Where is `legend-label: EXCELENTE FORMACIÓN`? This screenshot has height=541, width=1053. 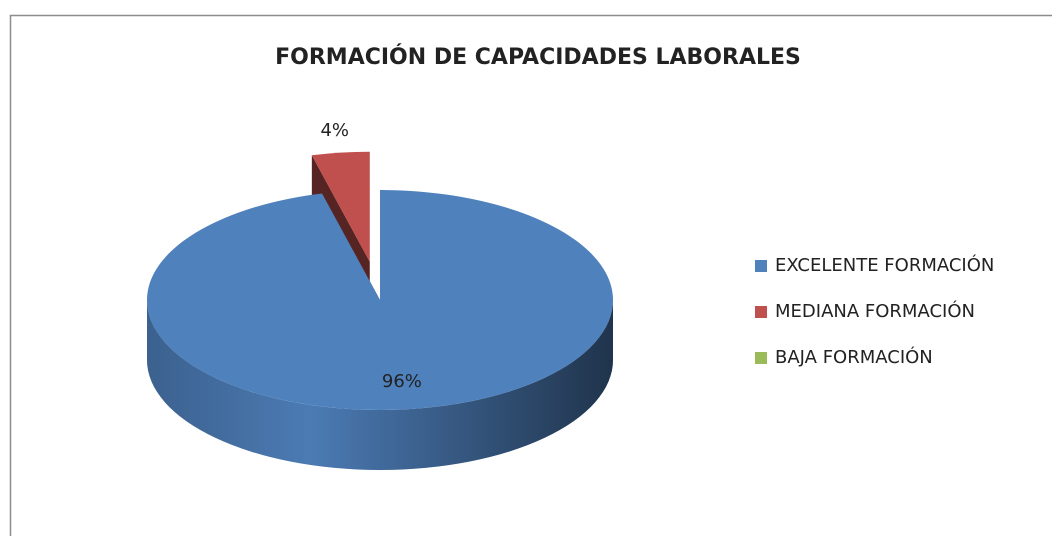
legend-label: EXCELENTE FORMACIÓN is located at coordinates (884, 265).